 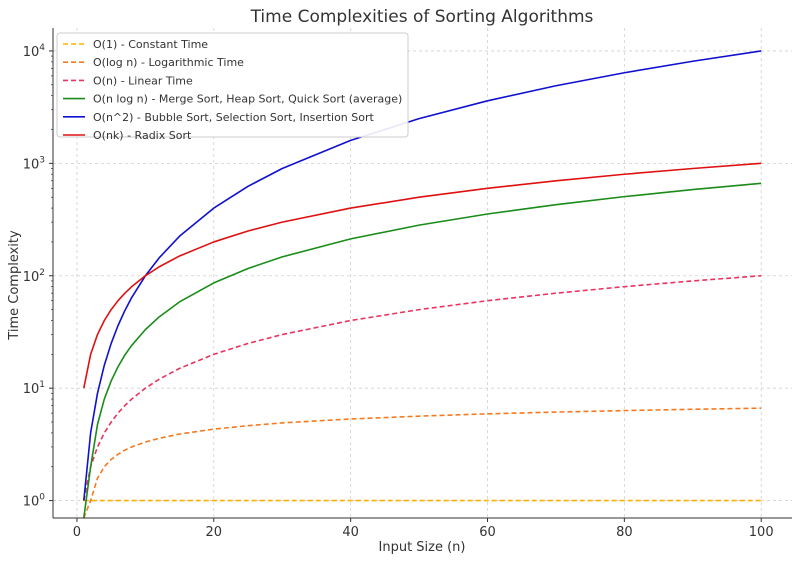 I want to click on y-tick-label: 10¹, so click(x=34, y=388).